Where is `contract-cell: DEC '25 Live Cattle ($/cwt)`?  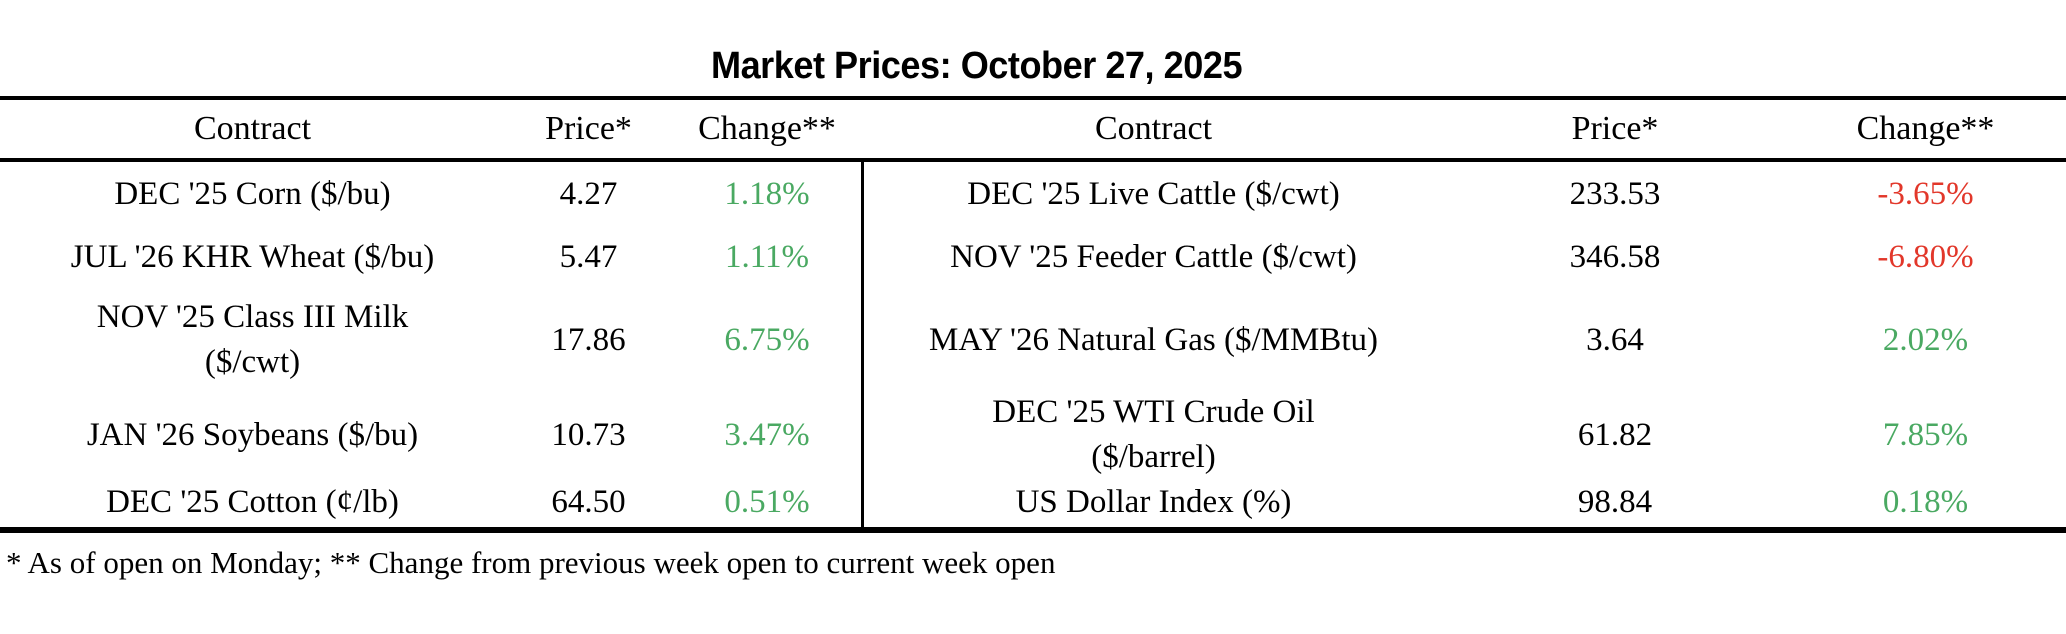
contract-cell: DEC '25 Live Cattle ($/cwt) is located at coordinates (1153, 193).